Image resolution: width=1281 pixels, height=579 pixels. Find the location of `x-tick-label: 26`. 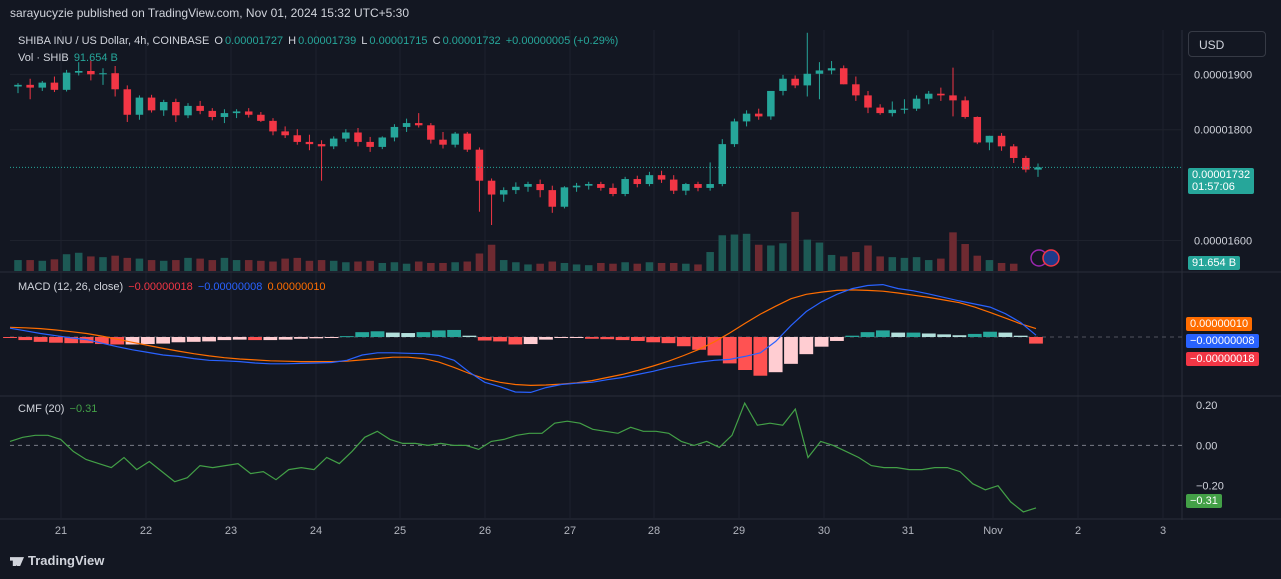

x-tick-label: 26 is located at coordinates (485, 531).